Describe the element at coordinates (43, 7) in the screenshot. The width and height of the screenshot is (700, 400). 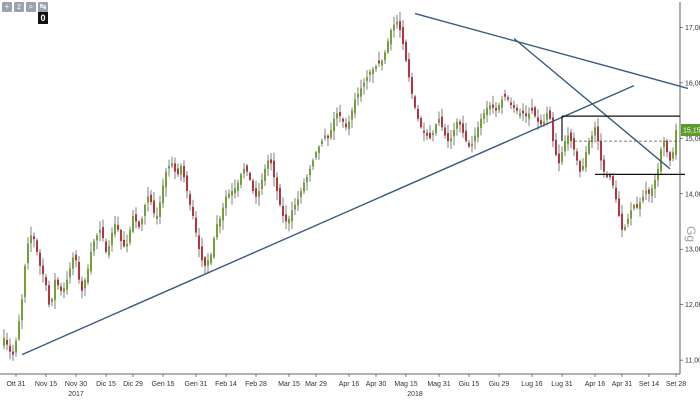
I see `pan-icon: ↹` at that location.